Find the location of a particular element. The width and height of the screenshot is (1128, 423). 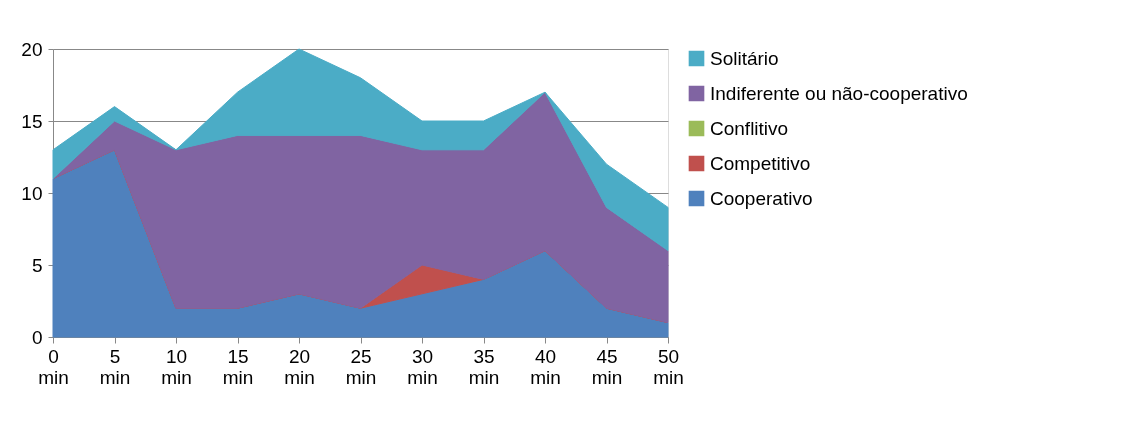

legend-label: Cooperativo is located at coordinates (761, 198).